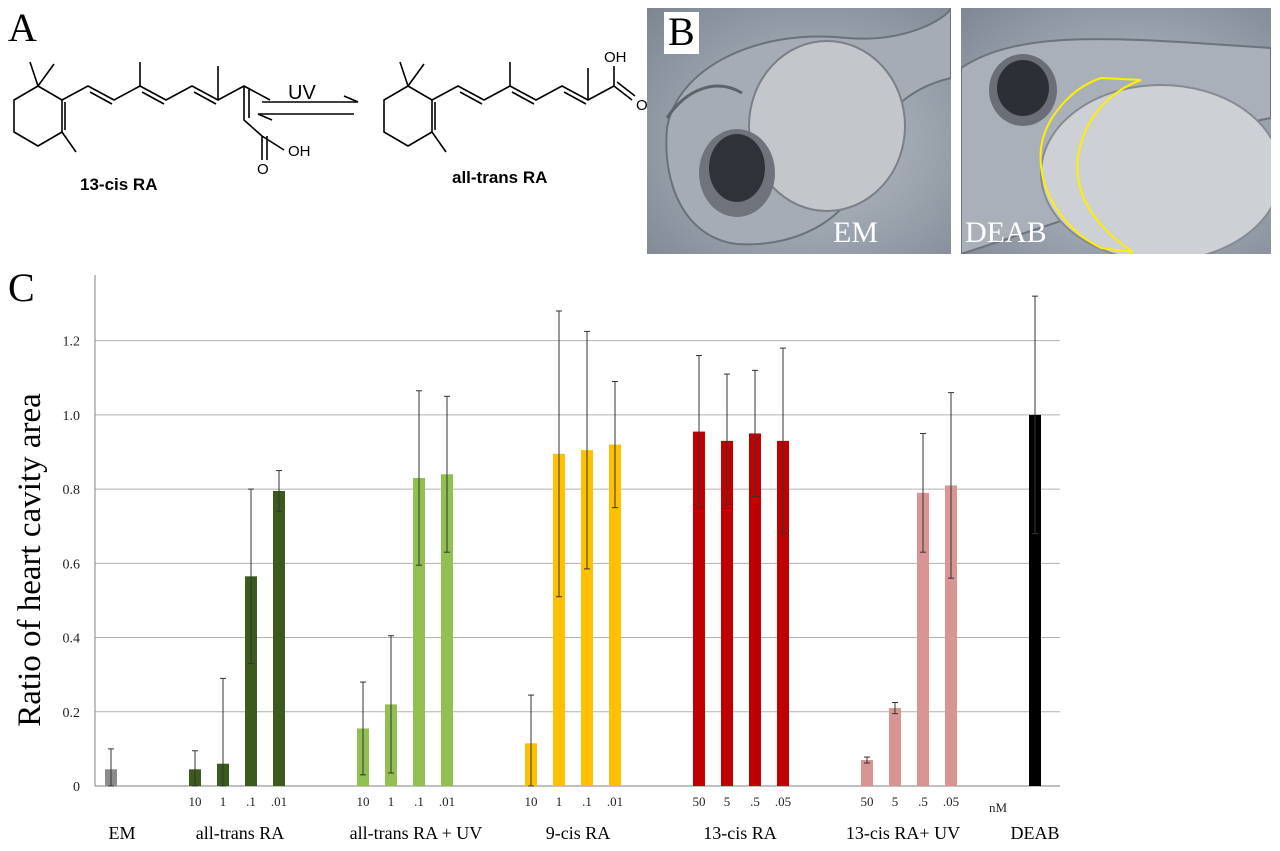 This screenshot has width=1280, height=851. Describe the element at coordinates (740, 833) in the screenshot. I see `group-label: 13-cis RA` at that location.